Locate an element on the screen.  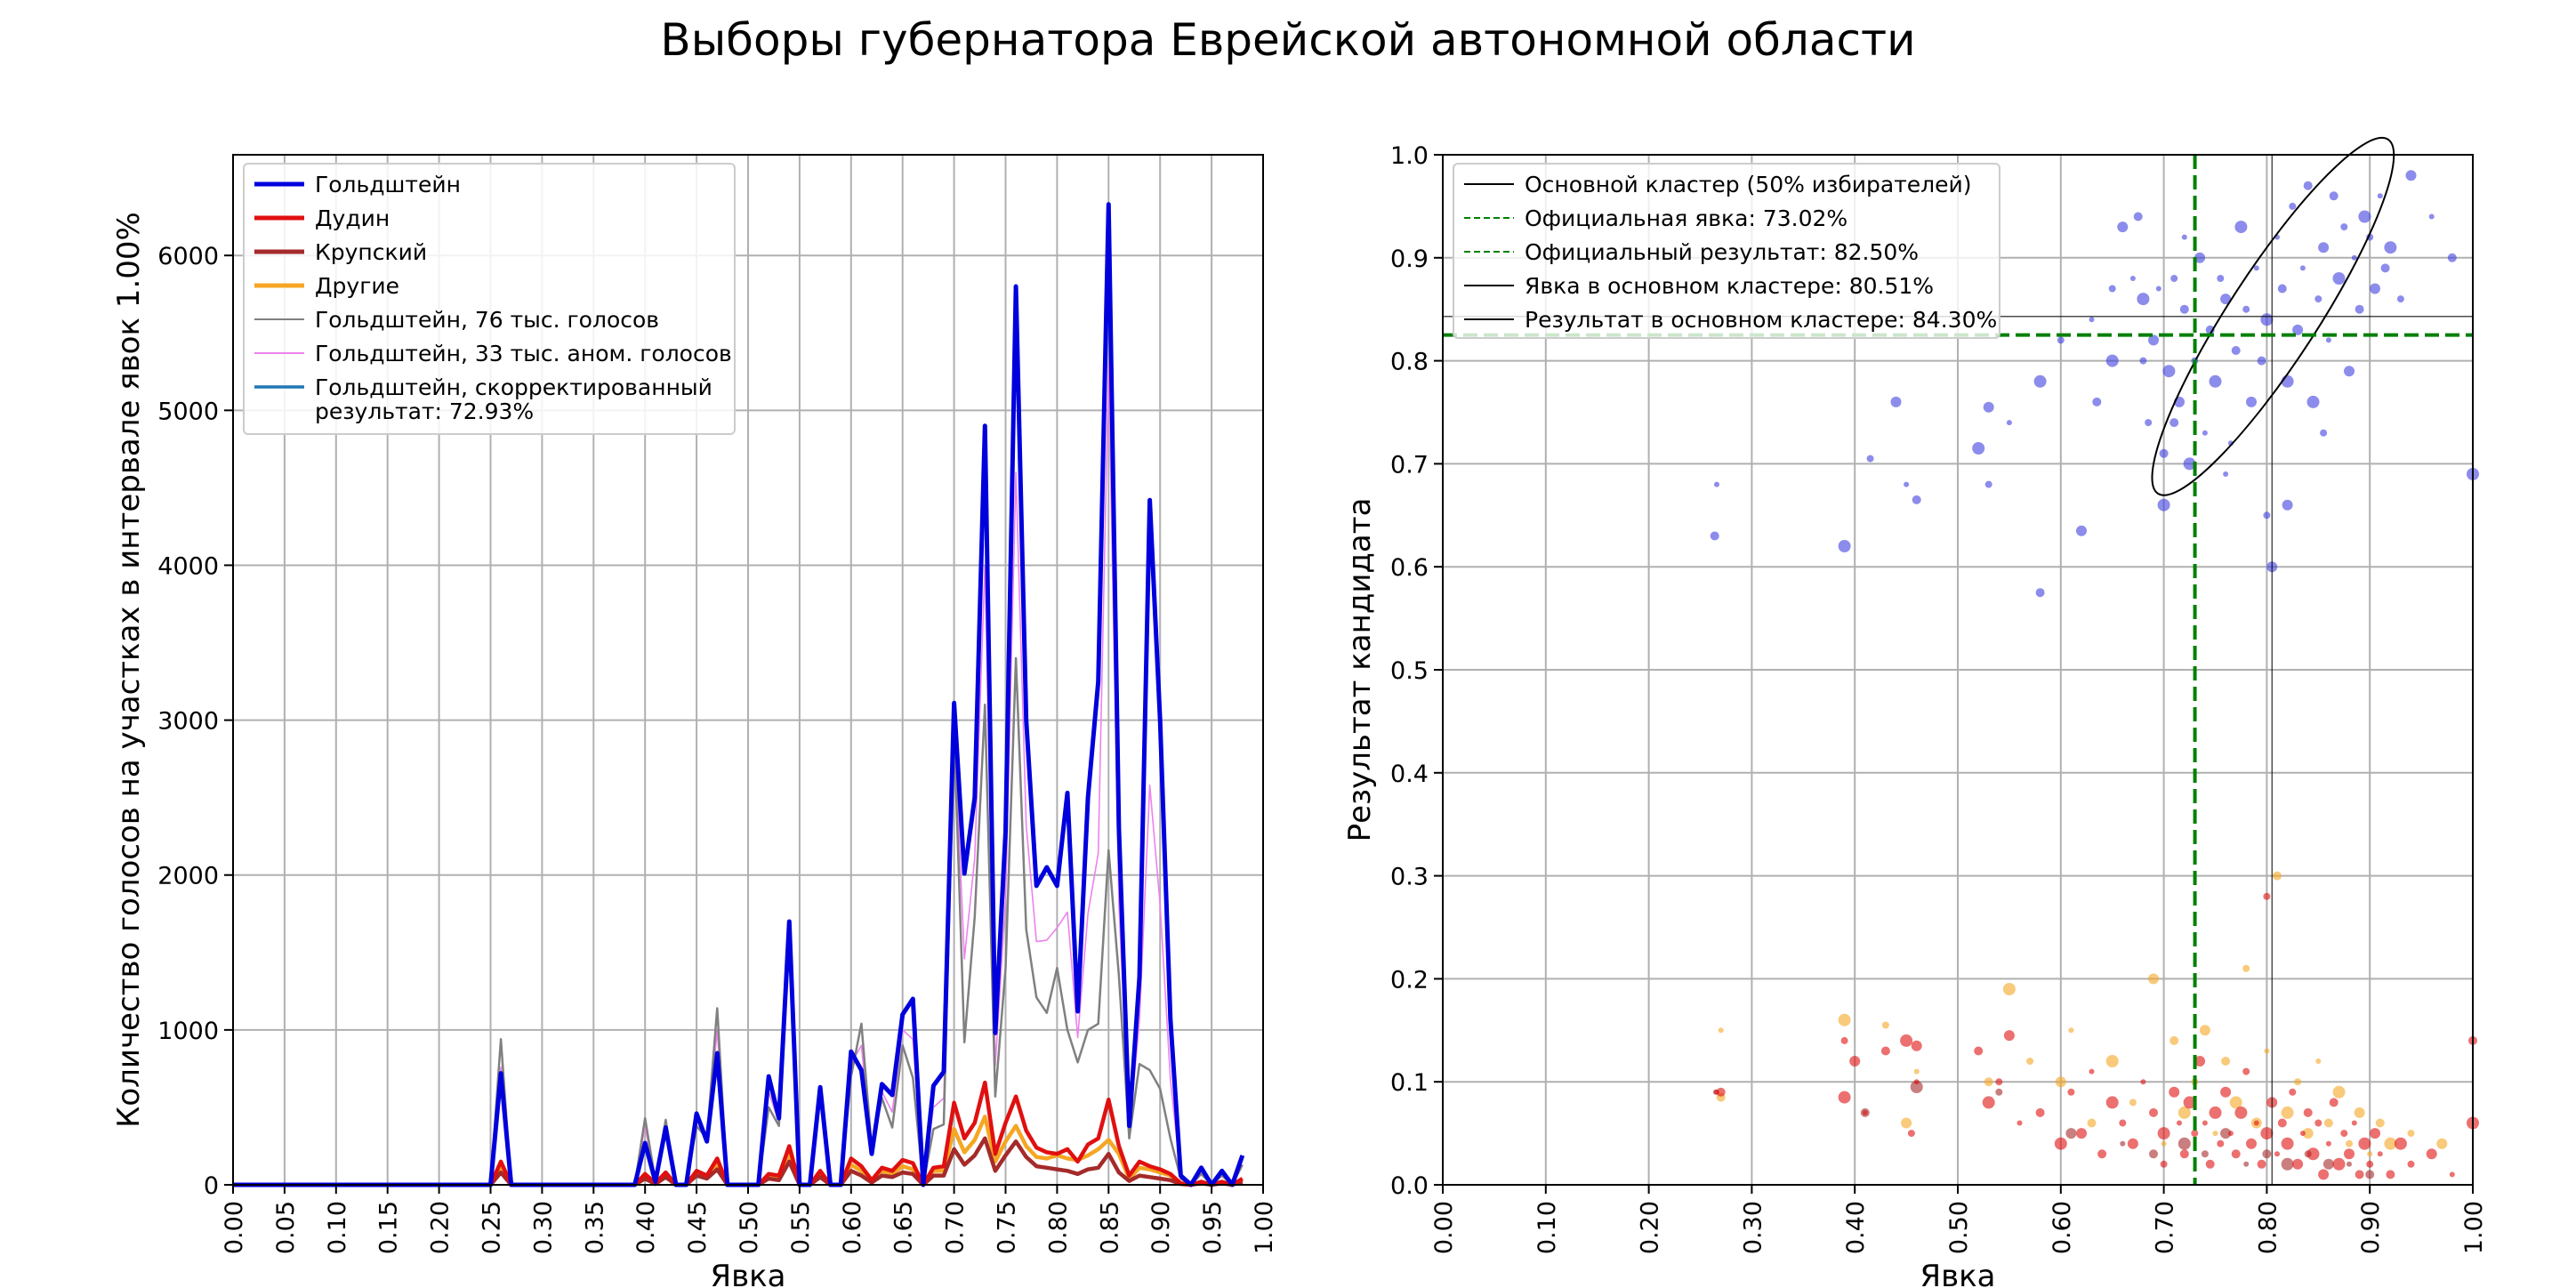
left-x-tick-label: 0.25 is located at coordinates (492, 1227).